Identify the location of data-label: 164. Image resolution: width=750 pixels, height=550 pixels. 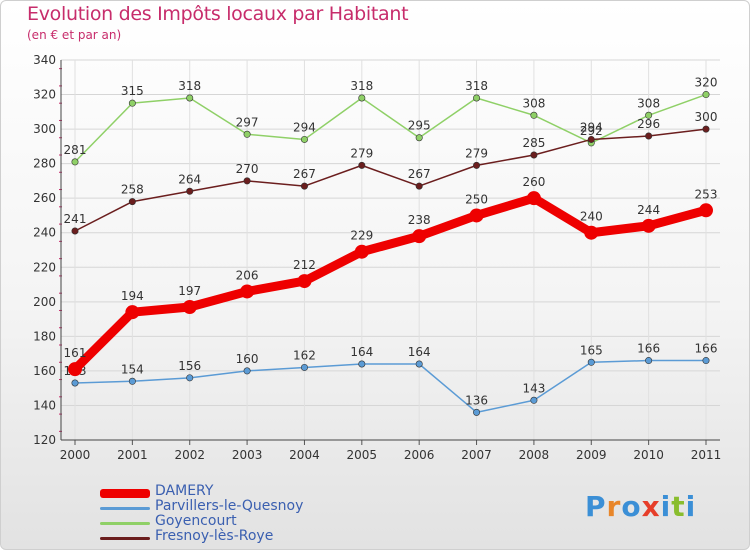
(361, 352).